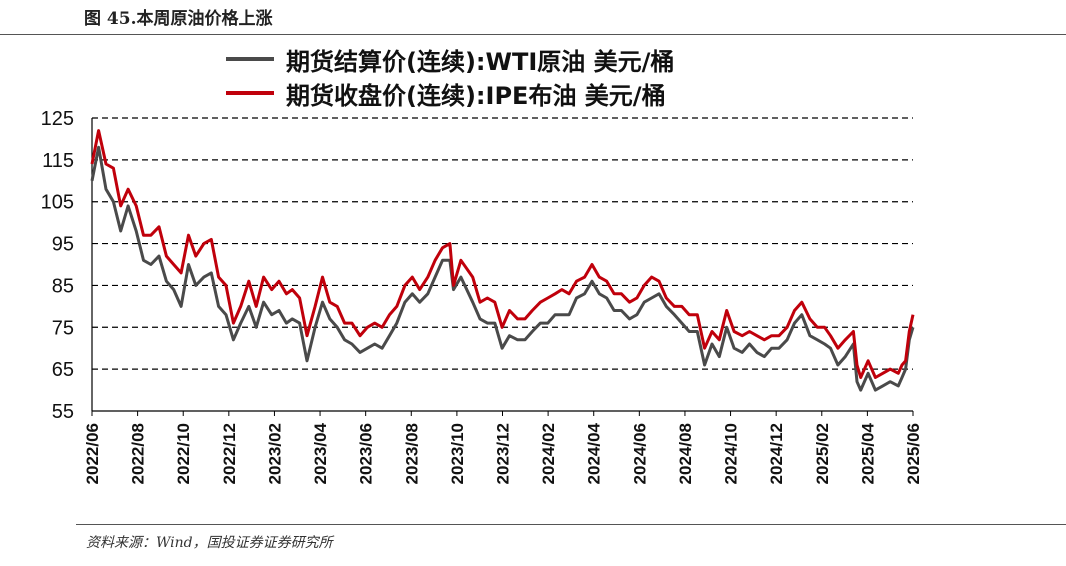 The width and height of the screenshot is (1066, 566). I want to click on x-tick-label: 2023/08, so click(411, 453).